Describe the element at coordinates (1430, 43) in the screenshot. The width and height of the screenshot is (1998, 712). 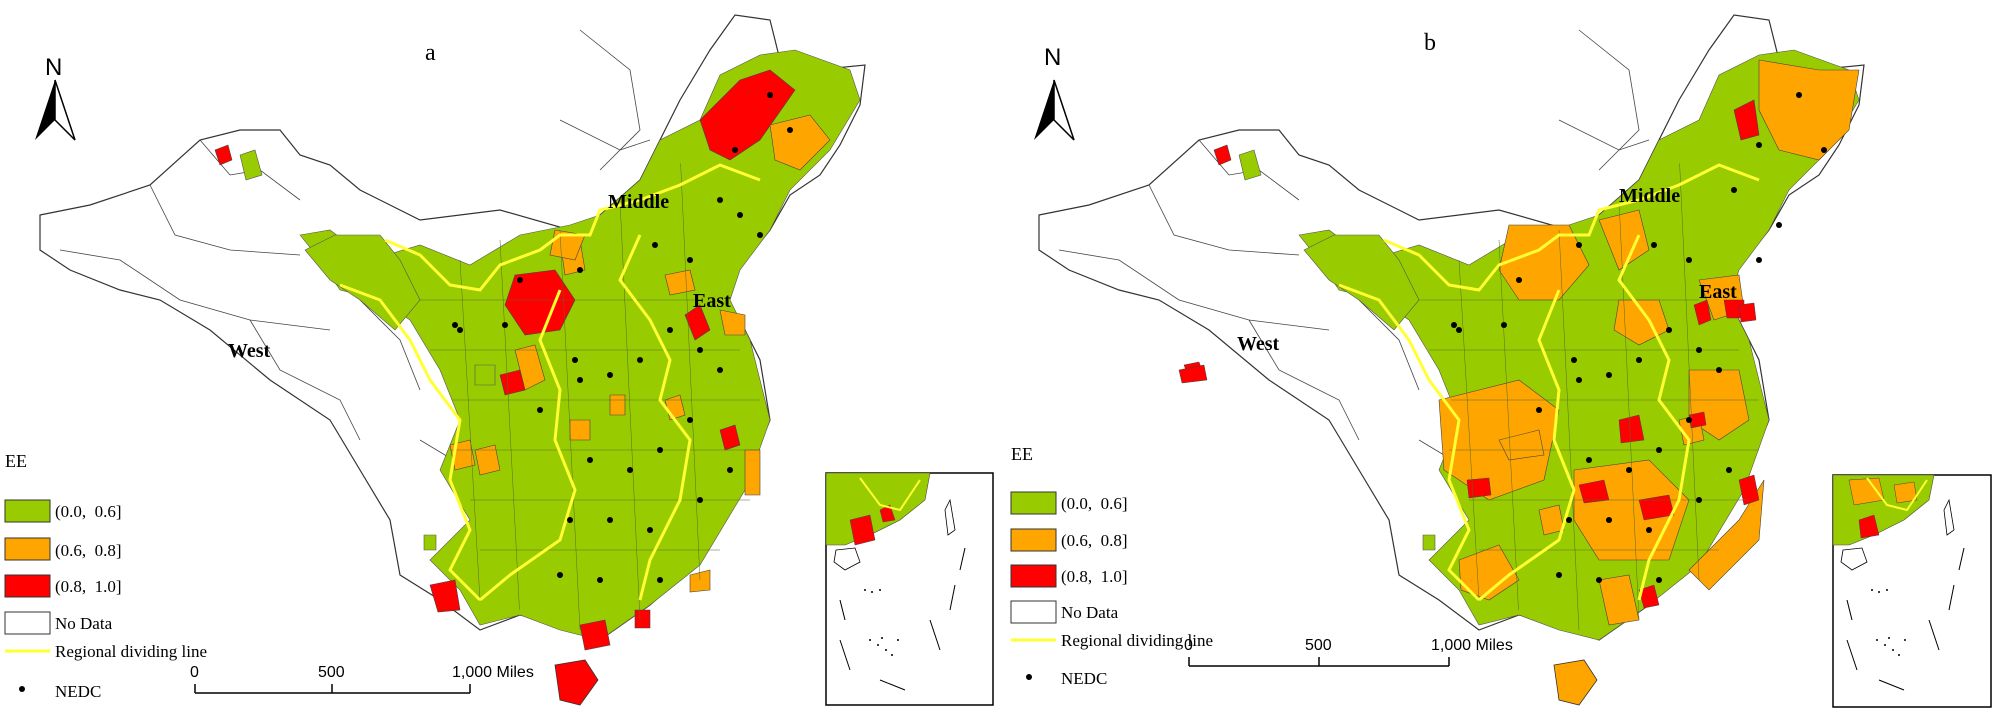
I see `panel-label: b` at that location.